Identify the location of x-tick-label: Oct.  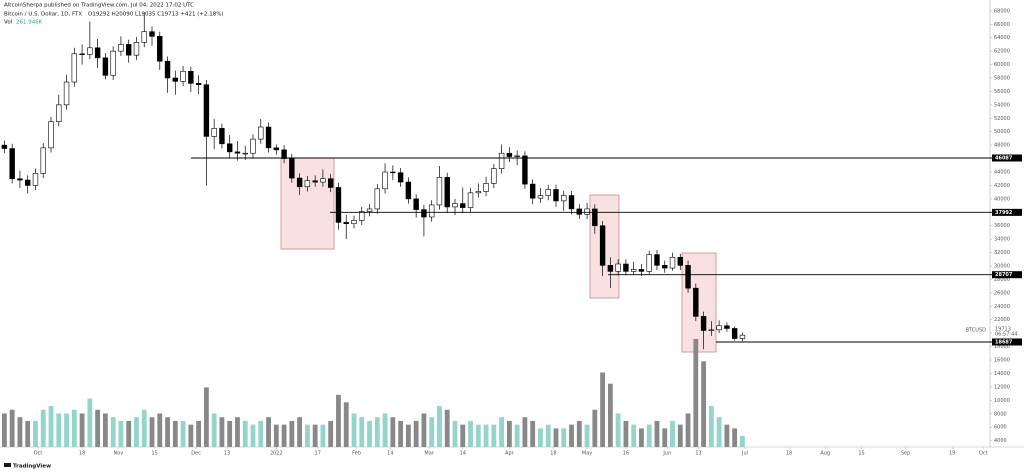
(983, 454).